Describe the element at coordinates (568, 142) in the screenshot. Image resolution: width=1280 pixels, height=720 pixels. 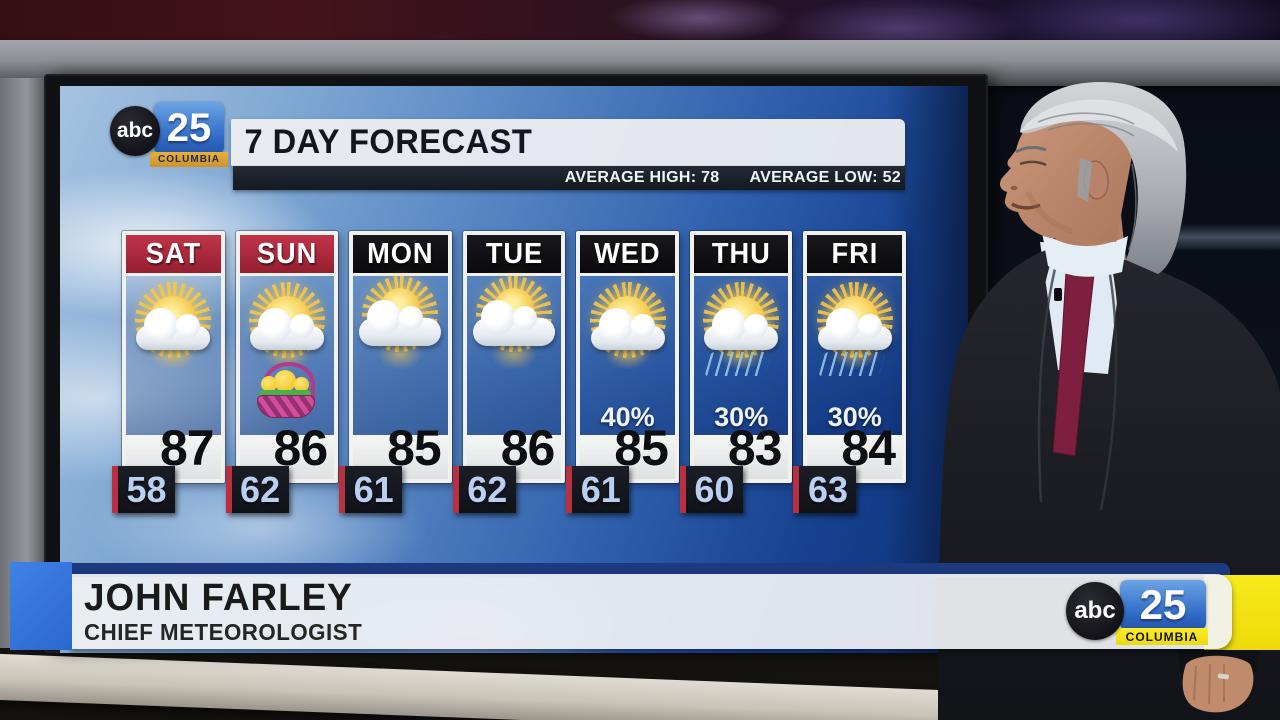
I see `forecast-title-bar: 7 DAY FORECAST` at that location.